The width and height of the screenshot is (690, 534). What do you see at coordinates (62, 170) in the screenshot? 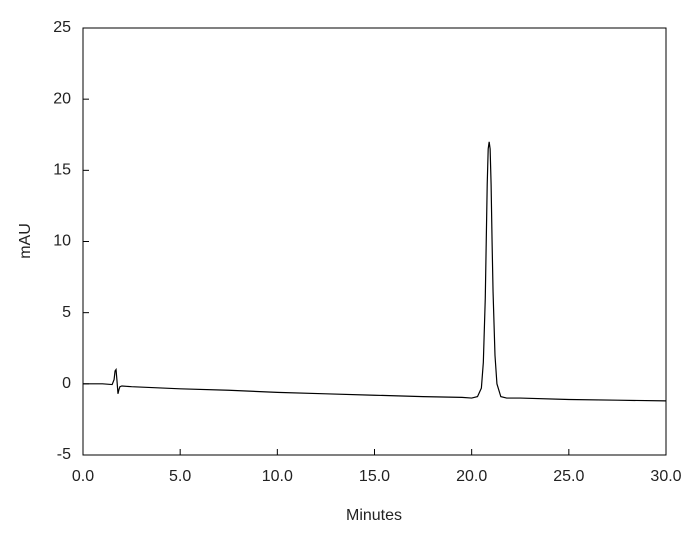
I see `y-tick-label: 15` at bounding box center [62, 170].